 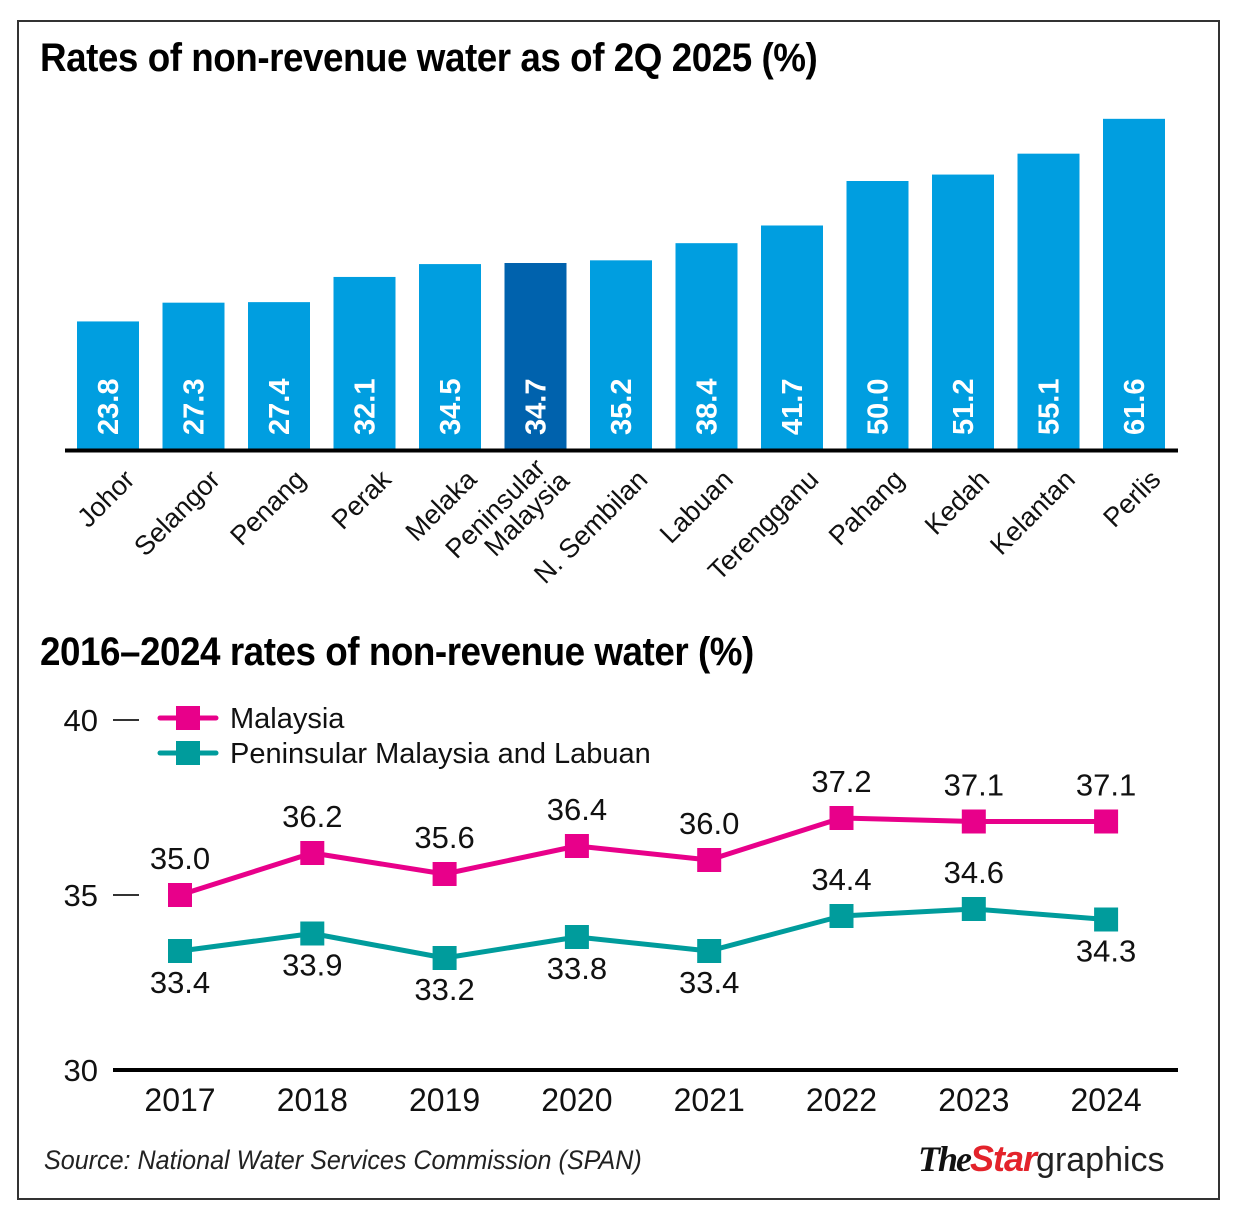 I want to click on bar-peninsular-malaysia, so click(x=535, y=356).